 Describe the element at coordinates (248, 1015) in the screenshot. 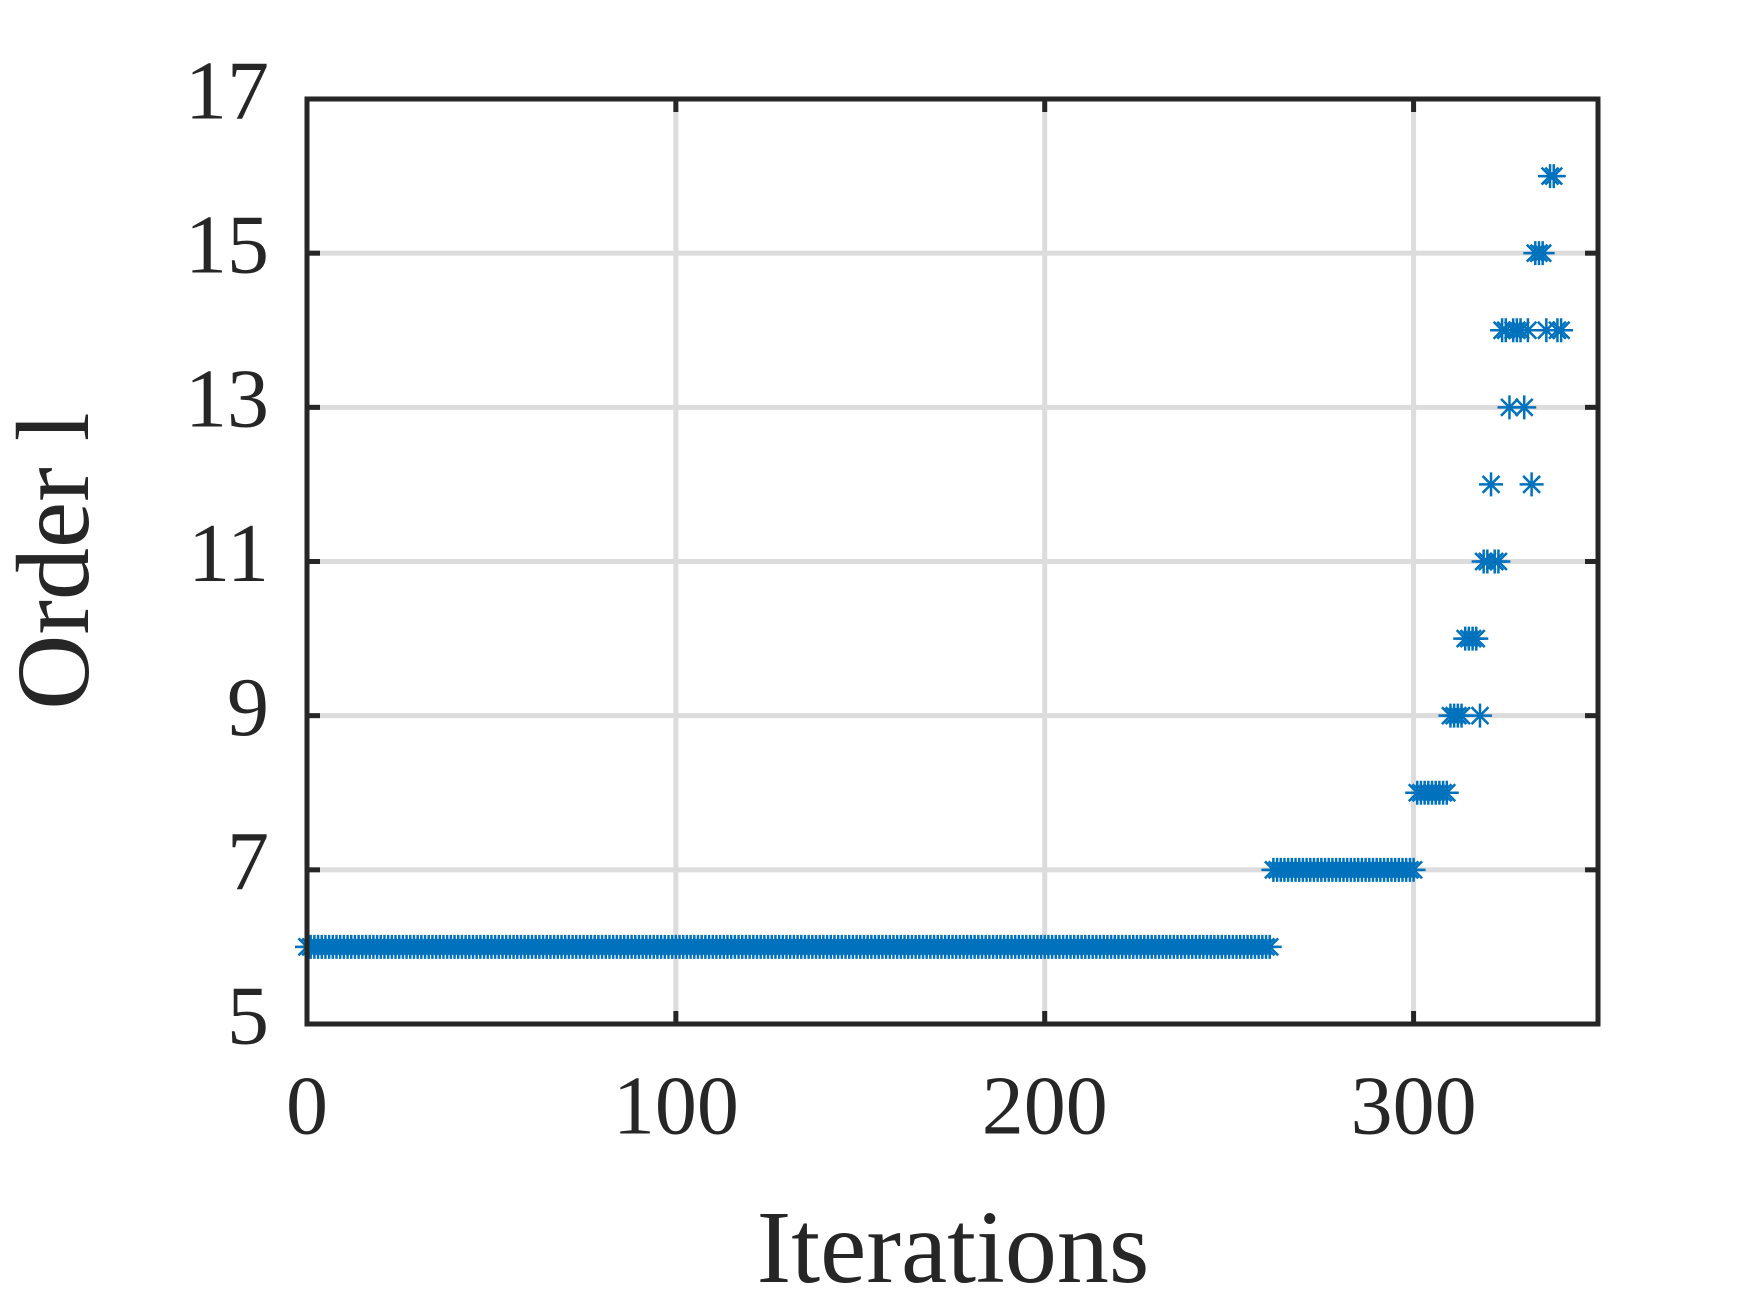

I see `y-tick-label: 5` at that location.